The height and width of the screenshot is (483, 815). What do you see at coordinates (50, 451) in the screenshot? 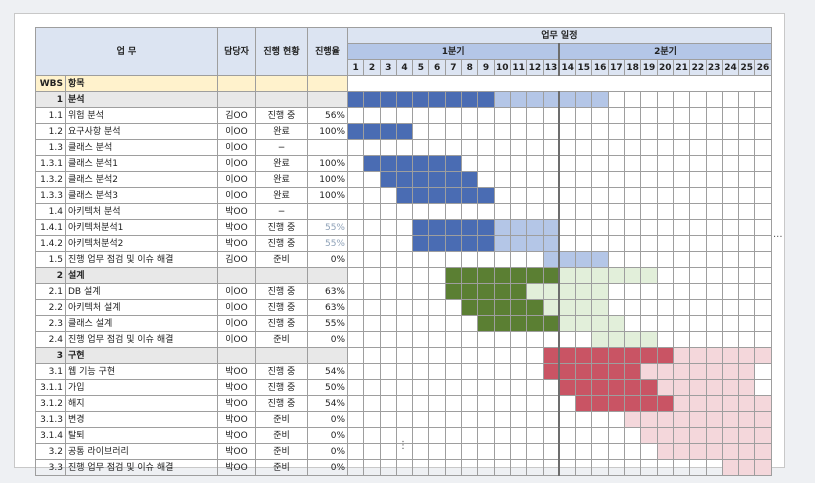
I see `wbs-number-cell: 3.2` at bounding box center [50, 451].